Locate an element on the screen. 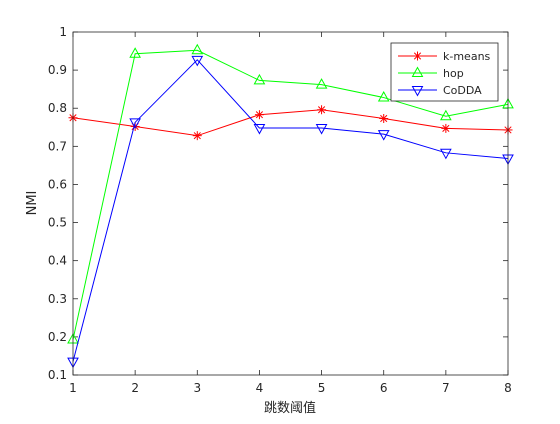 The width and height of the screenshot is (560, 424). y-tick-label: 0.6 is located at coordinates (57, 184).